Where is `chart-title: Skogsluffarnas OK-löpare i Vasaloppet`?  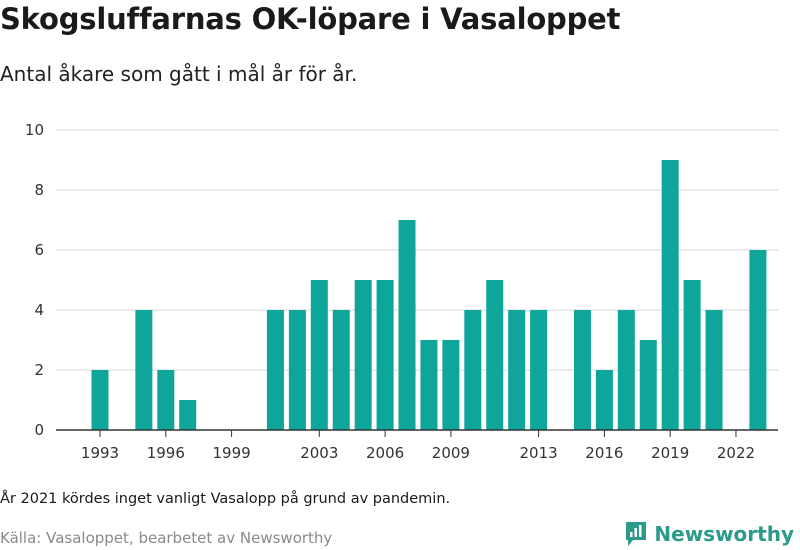 chart-title: Skogsluffarnas OK-löpare i Vasaloppet is located at coordinates (310, 19).